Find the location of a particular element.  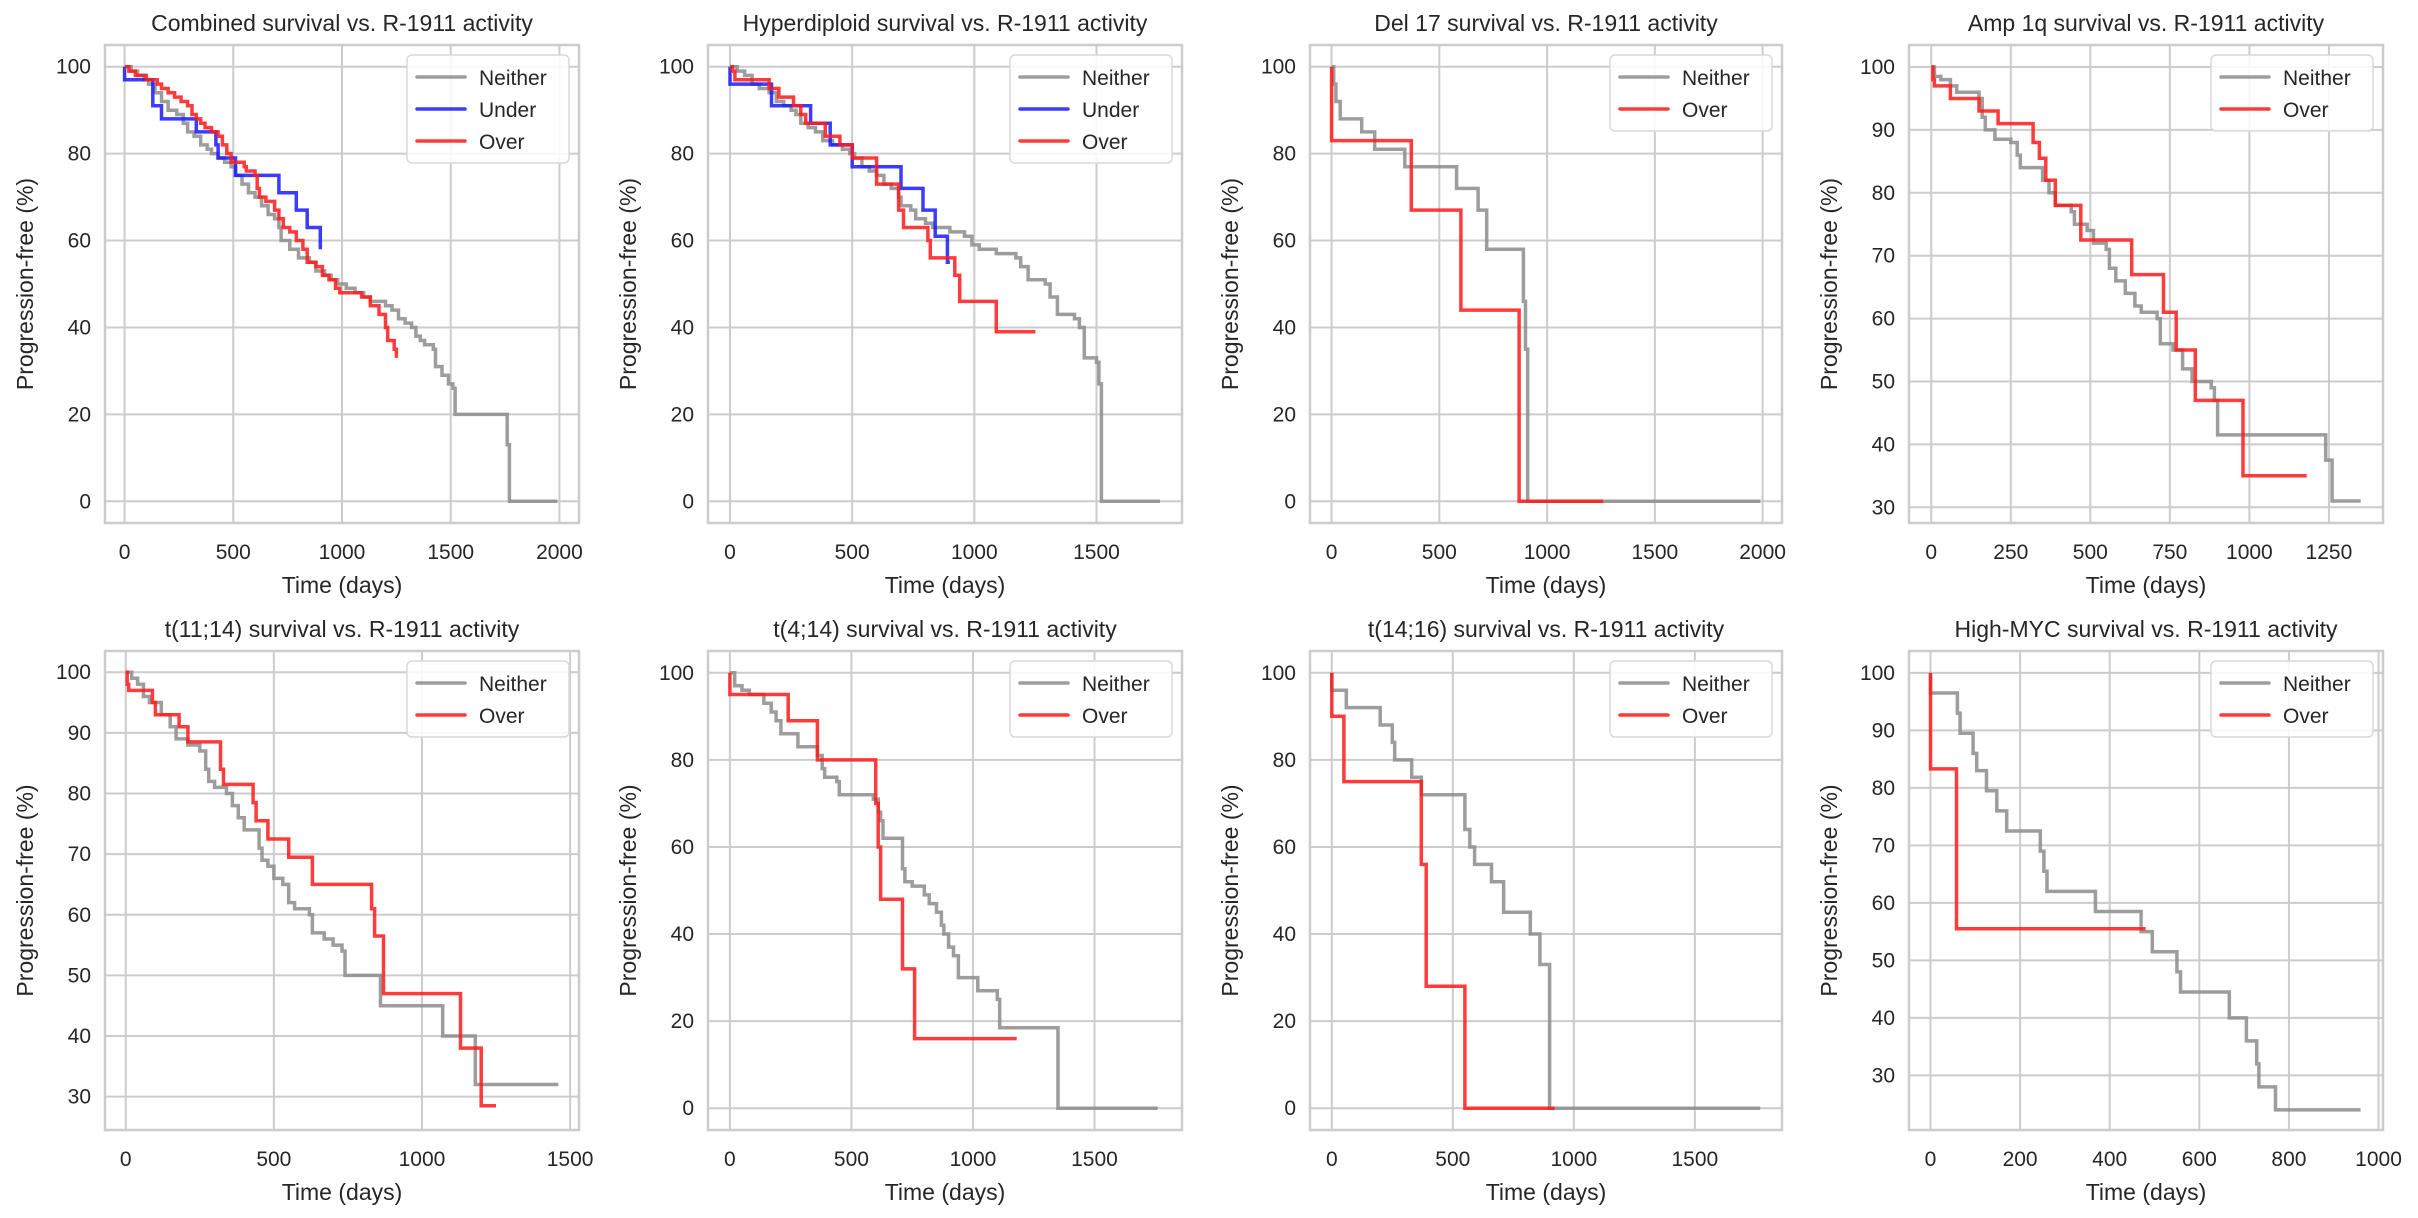

y-tick-label: 90 is located at coordinates (1883, 130).